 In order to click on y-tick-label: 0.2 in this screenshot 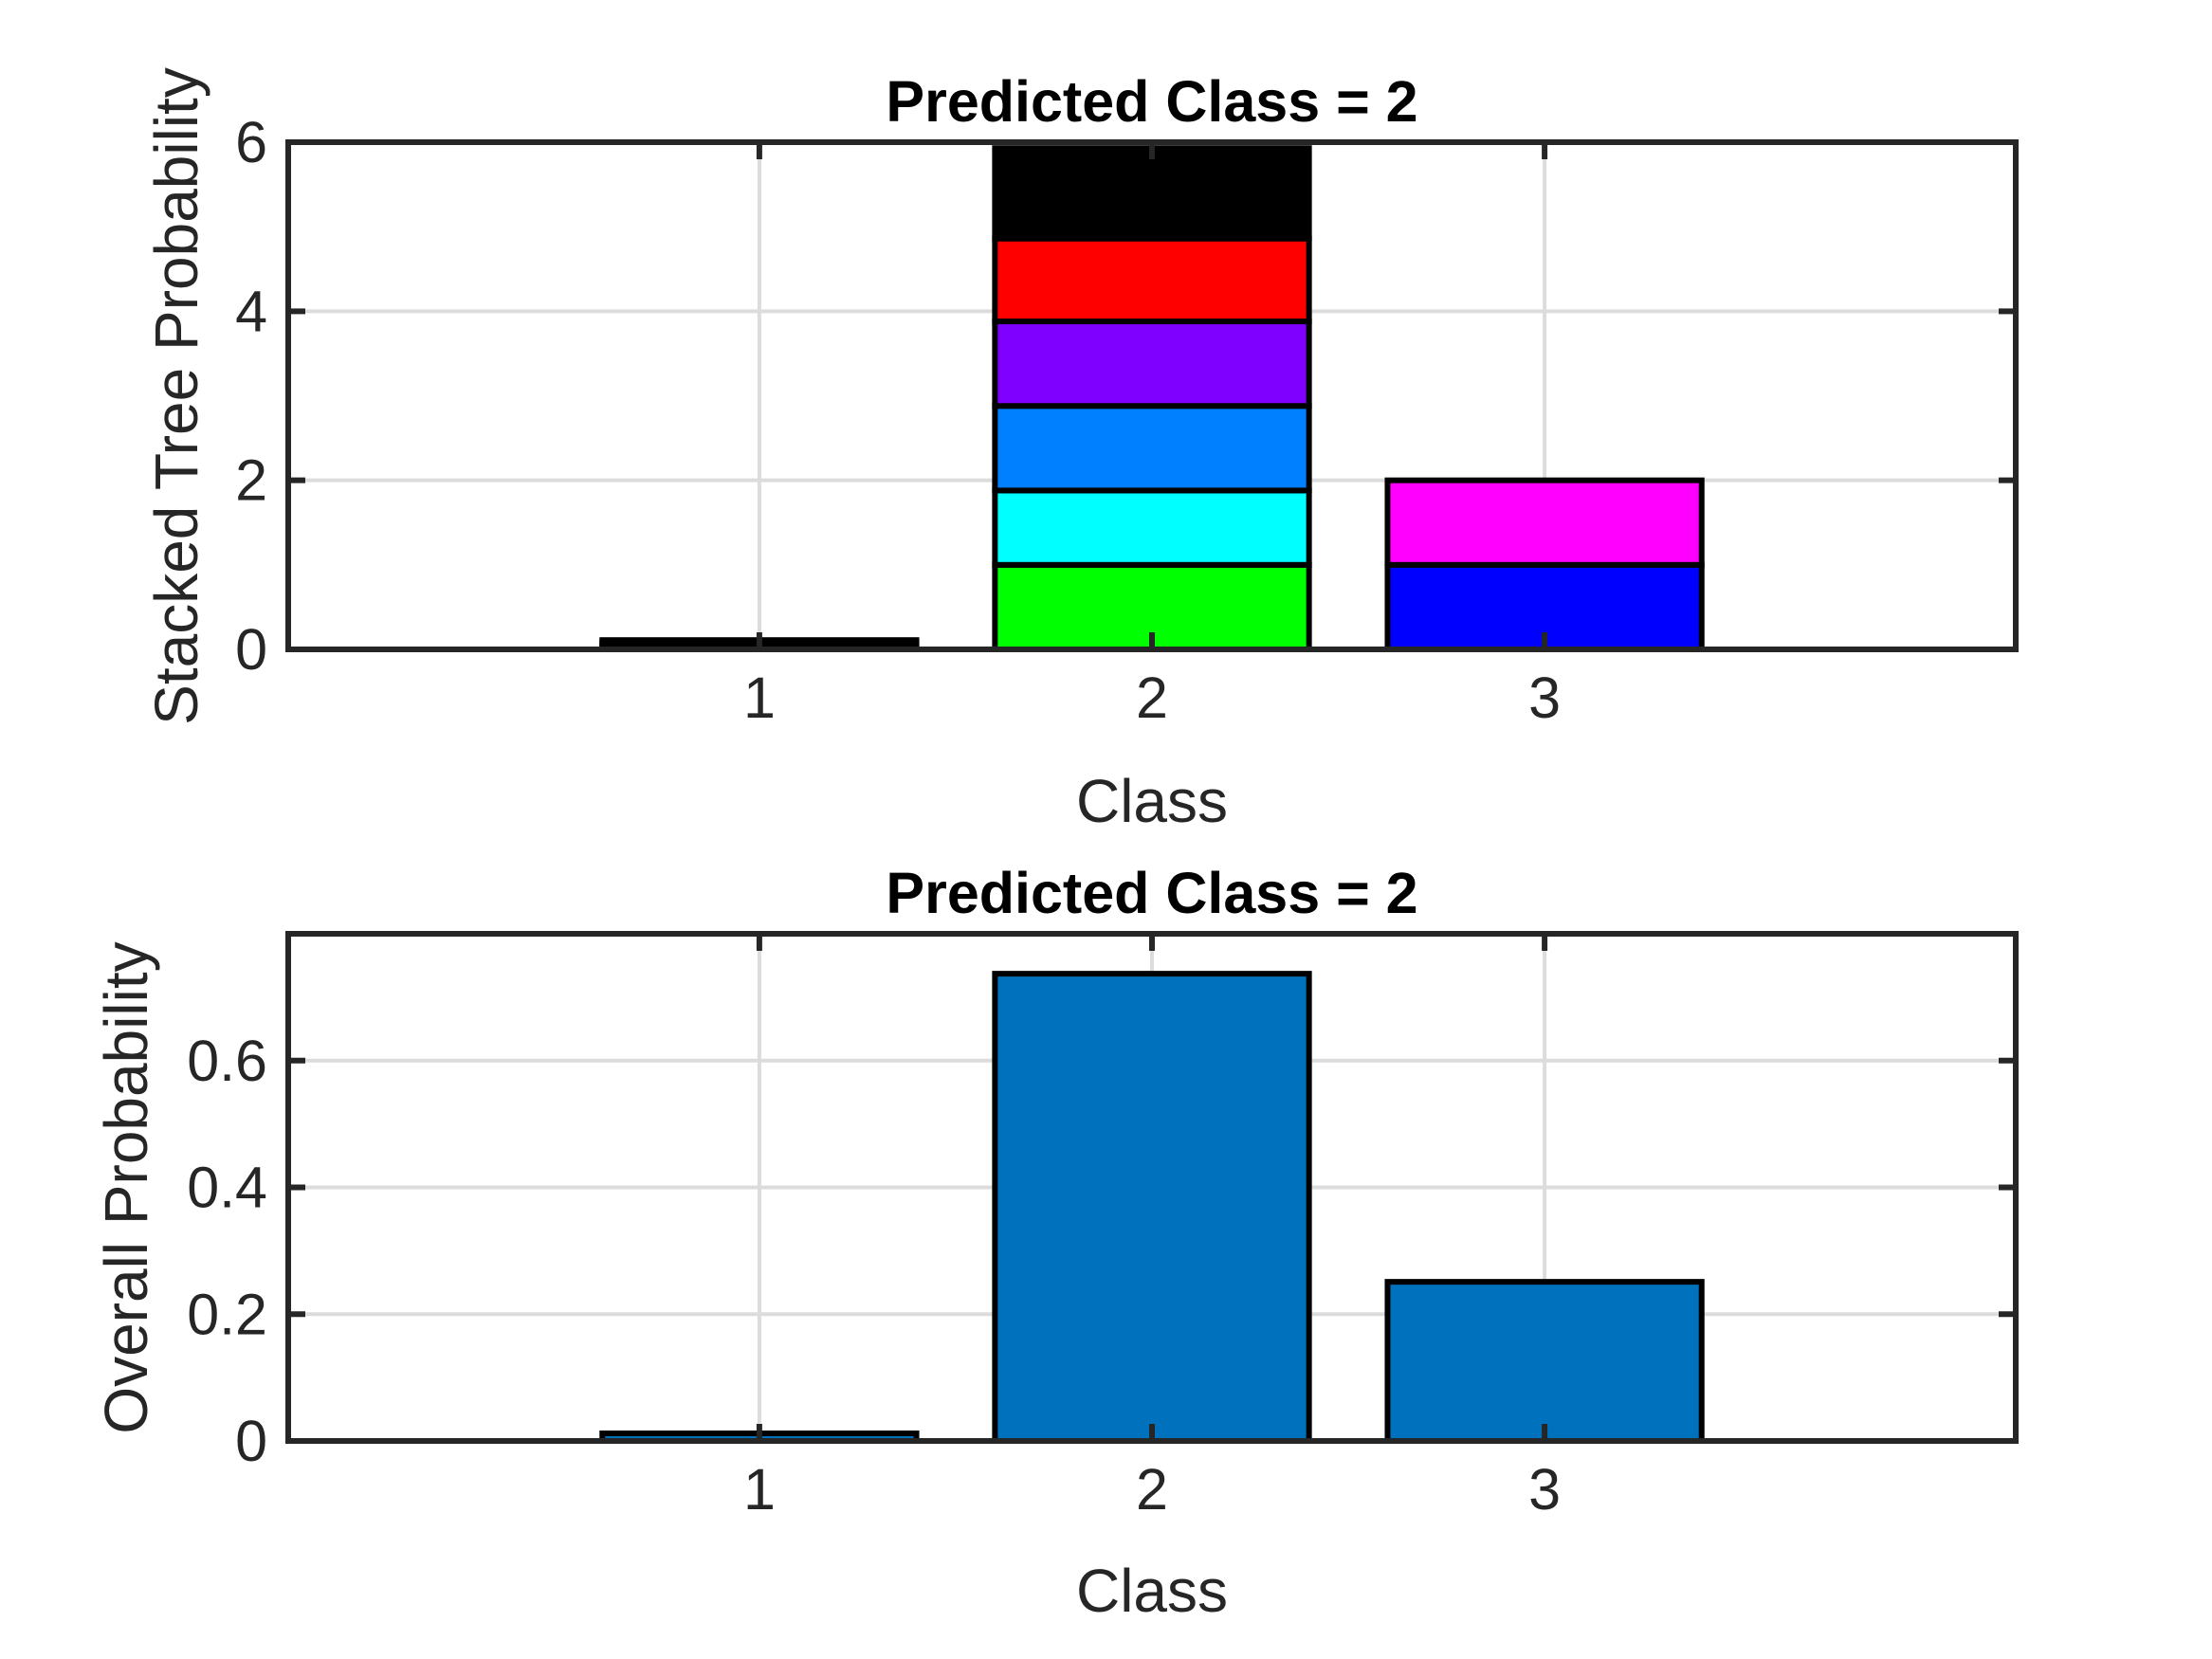, I will do `click(227, 1314)`.